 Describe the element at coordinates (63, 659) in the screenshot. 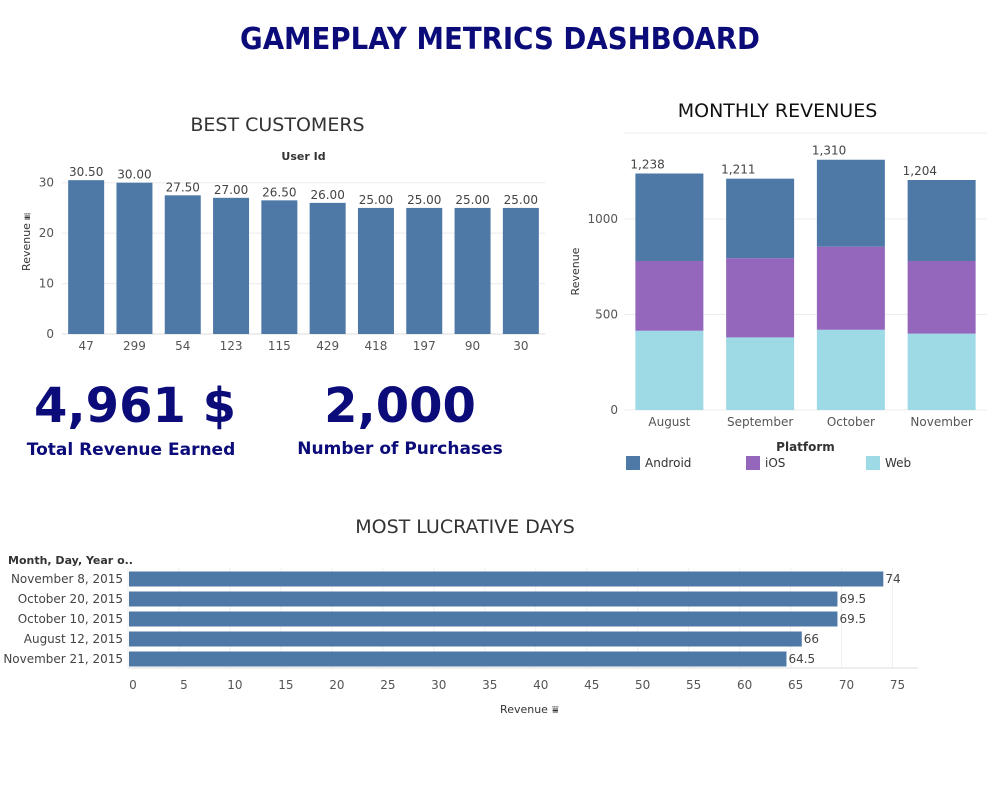

I see `row-label: November 21, 2015` at that location.